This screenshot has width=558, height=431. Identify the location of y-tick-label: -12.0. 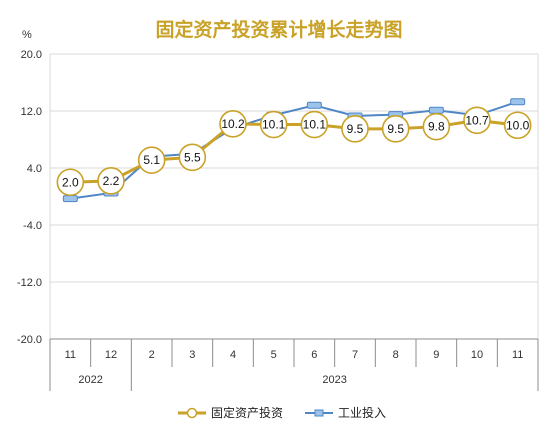
(29, 283).